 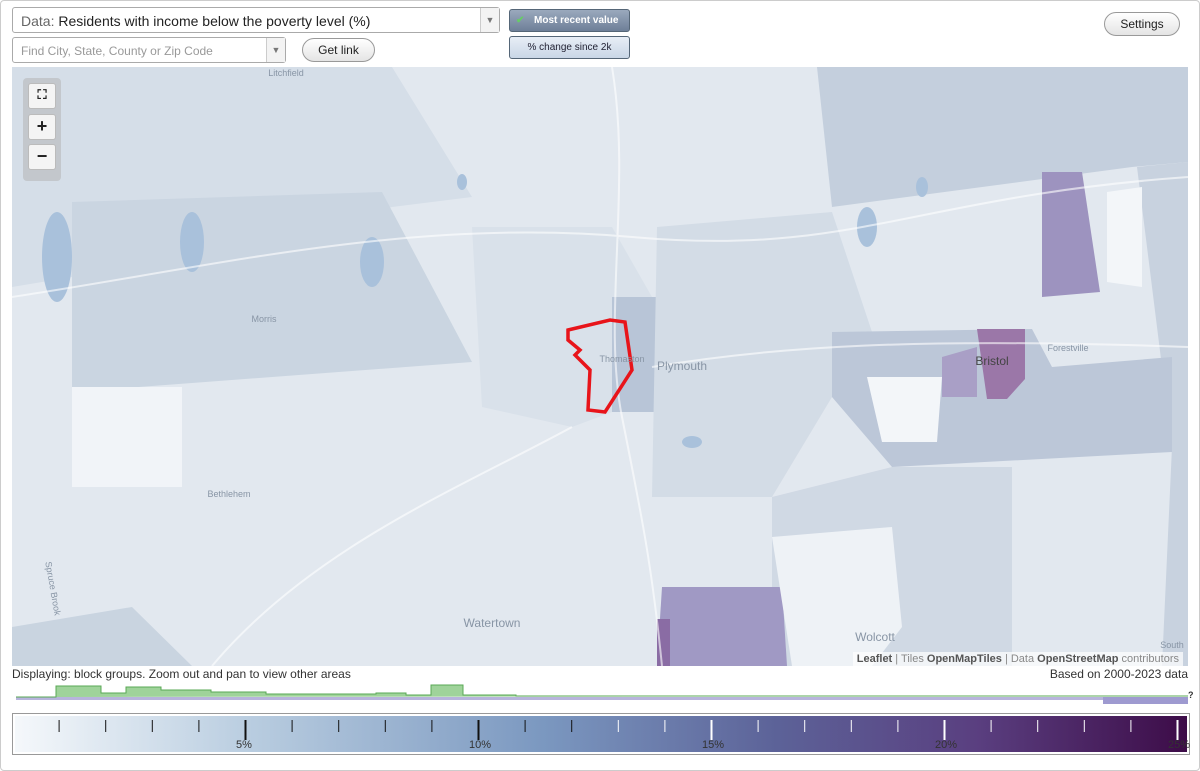 I want to click on help-icon: ?, so click(x=1191, y=695).